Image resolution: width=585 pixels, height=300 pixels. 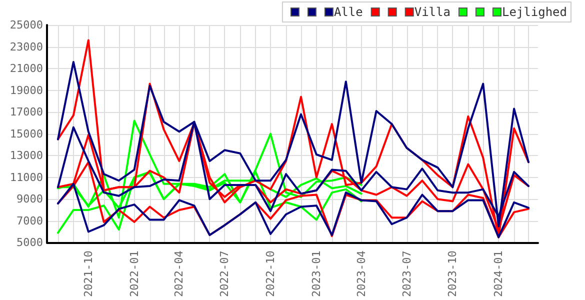 What do you see at coordinates (134, 273) in the screenshot?
I see `x-tick-label: 2022-01` at bounding box center [134, 273].